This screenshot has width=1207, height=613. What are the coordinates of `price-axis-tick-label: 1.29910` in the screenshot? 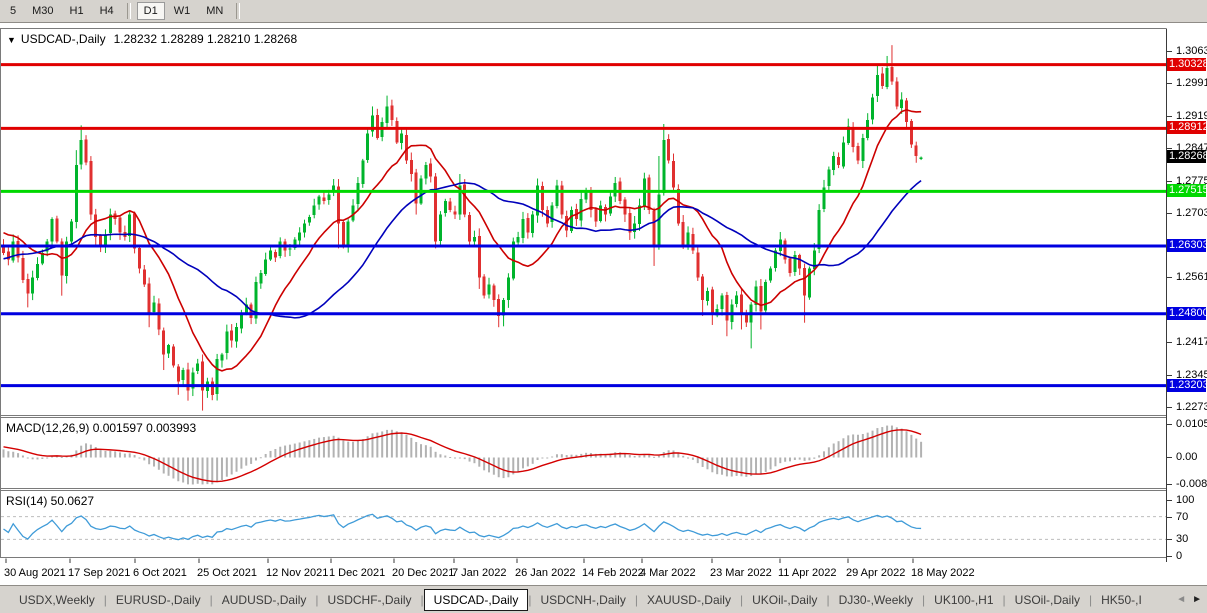 It's located at (1191, 83).